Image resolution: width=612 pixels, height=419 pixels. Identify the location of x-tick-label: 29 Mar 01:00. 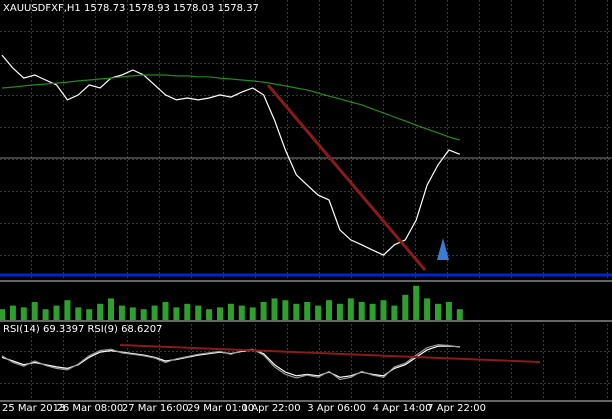
(220, 408).